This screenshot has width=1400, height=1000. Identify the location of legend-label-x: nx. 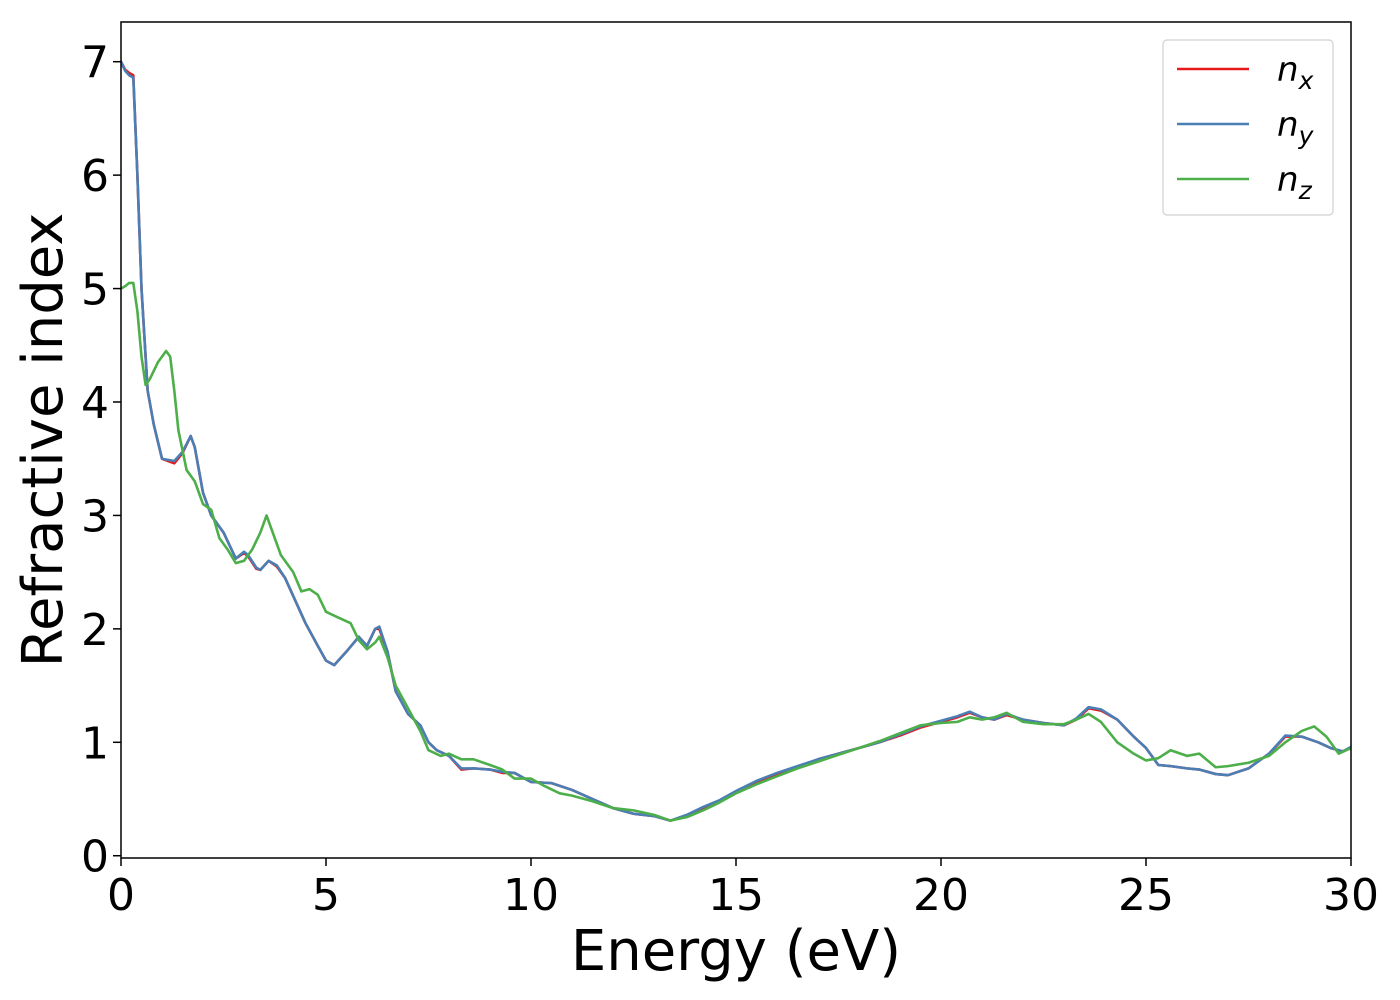
(1295, 72).